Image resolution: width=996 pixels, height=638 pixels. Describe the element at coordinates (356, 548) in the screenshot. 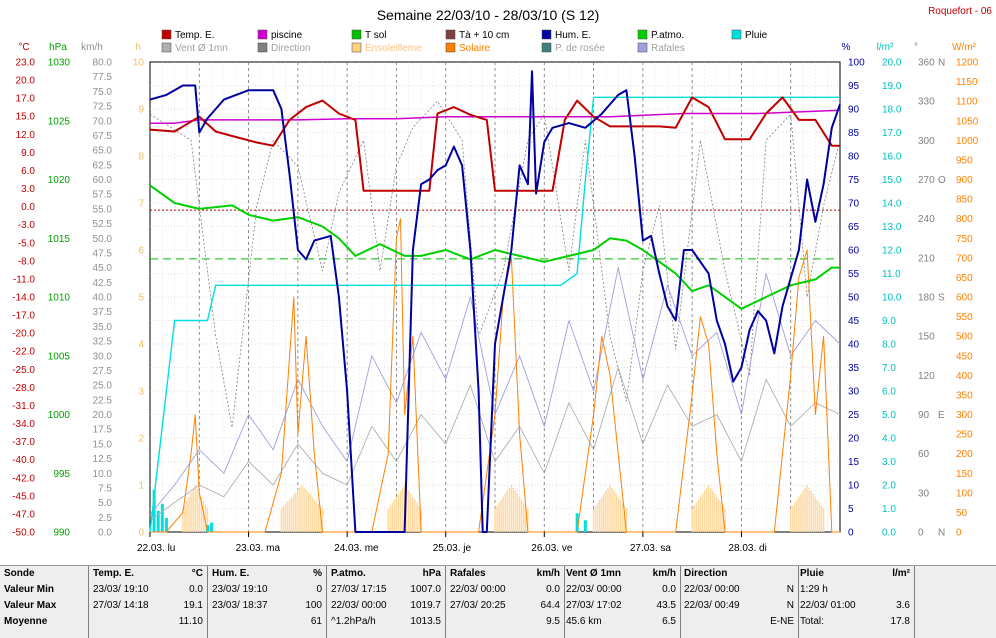

I see `x-tick-label: 24.03. me` at that location.